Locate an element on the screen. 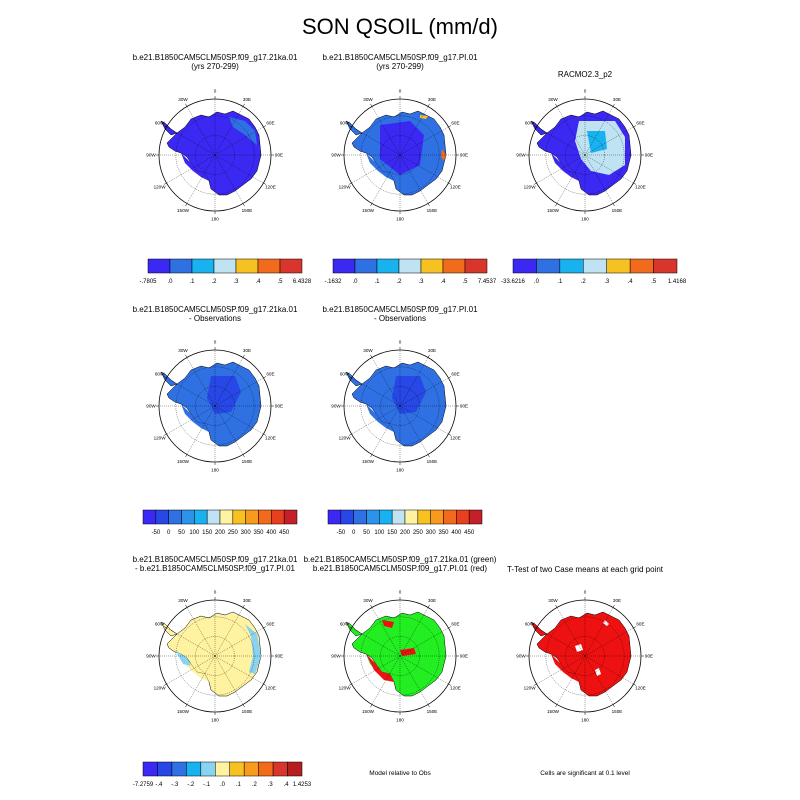 The image size is (800, 800). colorbar-label: 150 is located at coordinates (207, 533).